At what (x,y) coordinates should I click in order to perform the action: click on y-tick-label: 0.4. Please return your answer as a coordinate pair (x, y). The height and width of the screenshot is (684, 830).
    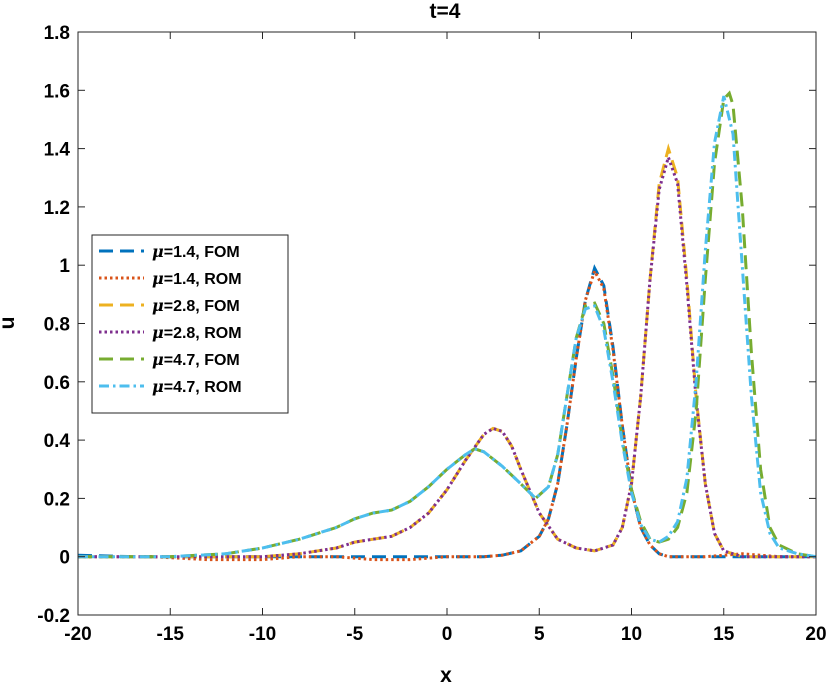
    Looking at the image, I should click on (57, 441).